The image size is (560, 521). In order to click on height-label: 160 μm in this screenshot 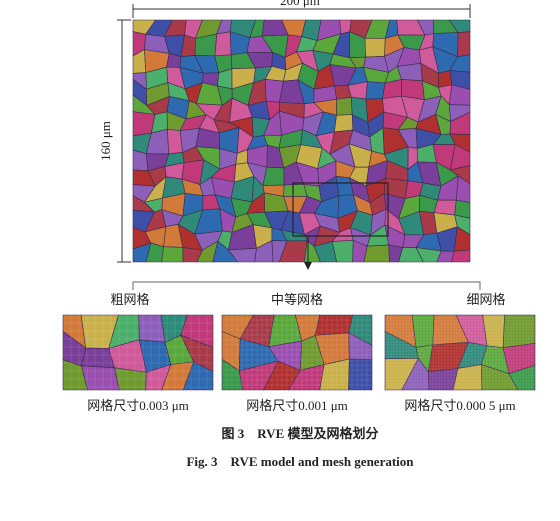, I will do `click(105, 141)`.